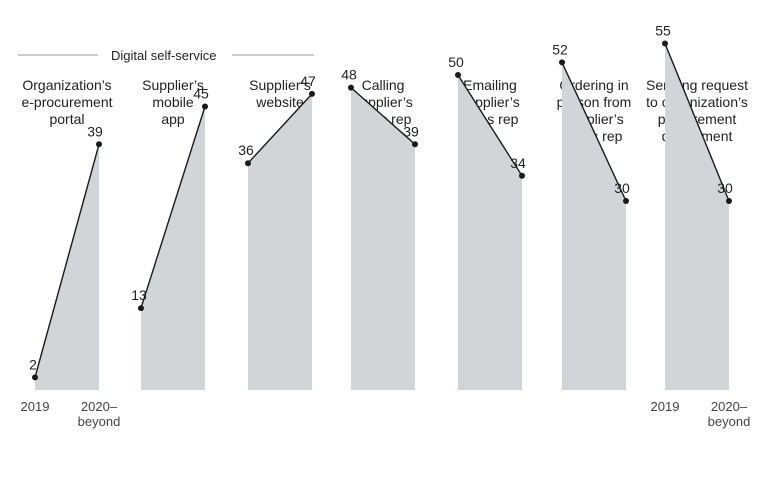 The width and height of the screenshot is (767, 480). I want to click on series-title-line: e-procurement, so click(66, 102).